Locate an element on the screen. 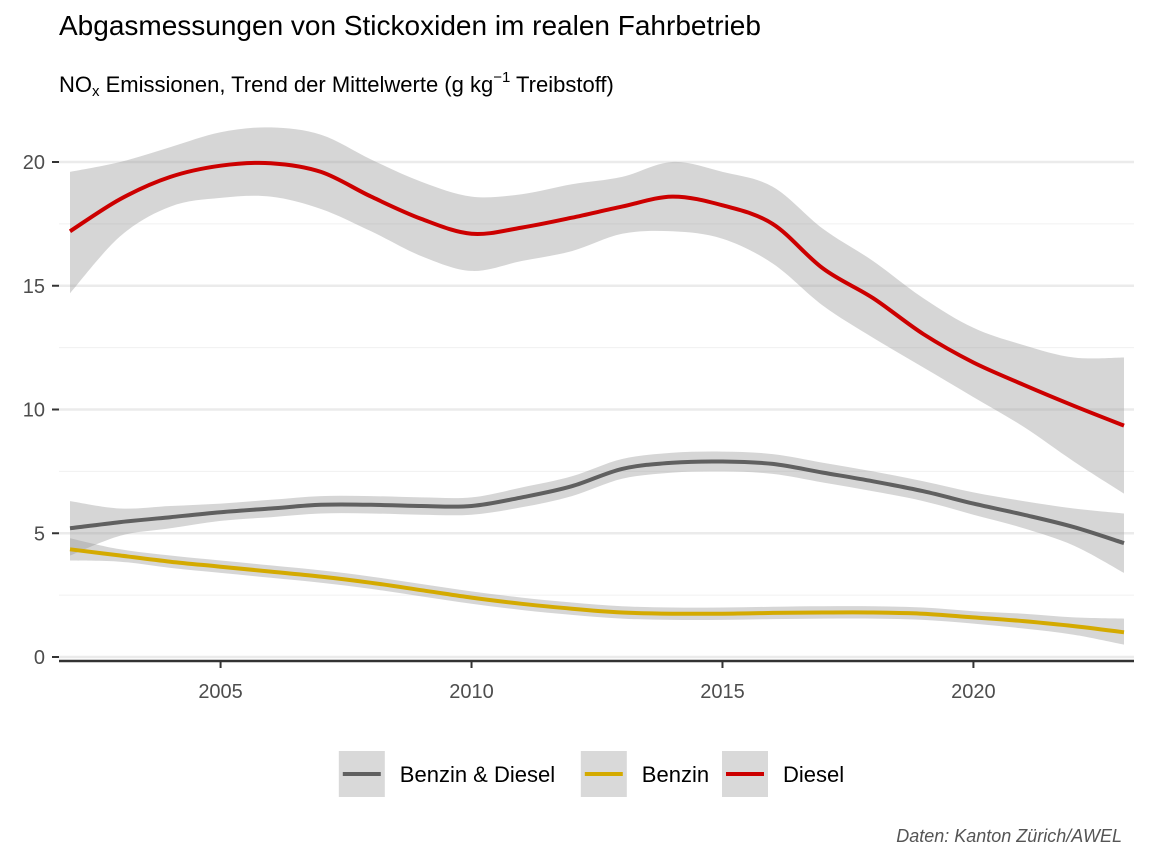 The image size is (1152, 864). subtitle-subscript: x is located at coordinates (96, 91).